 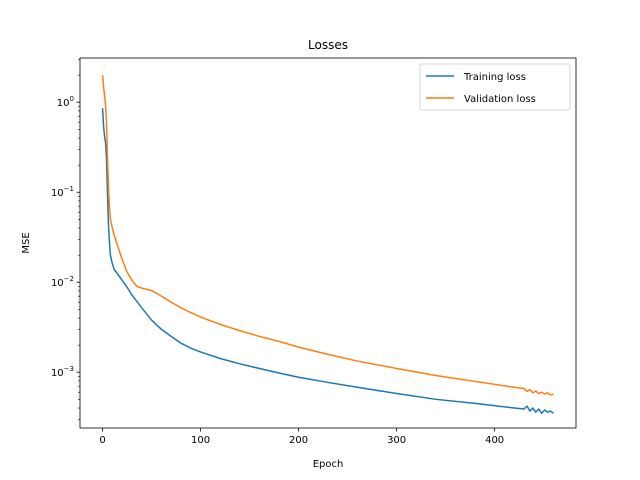 I want to click on x-tick-label: 100, so click(x=200, y=440).